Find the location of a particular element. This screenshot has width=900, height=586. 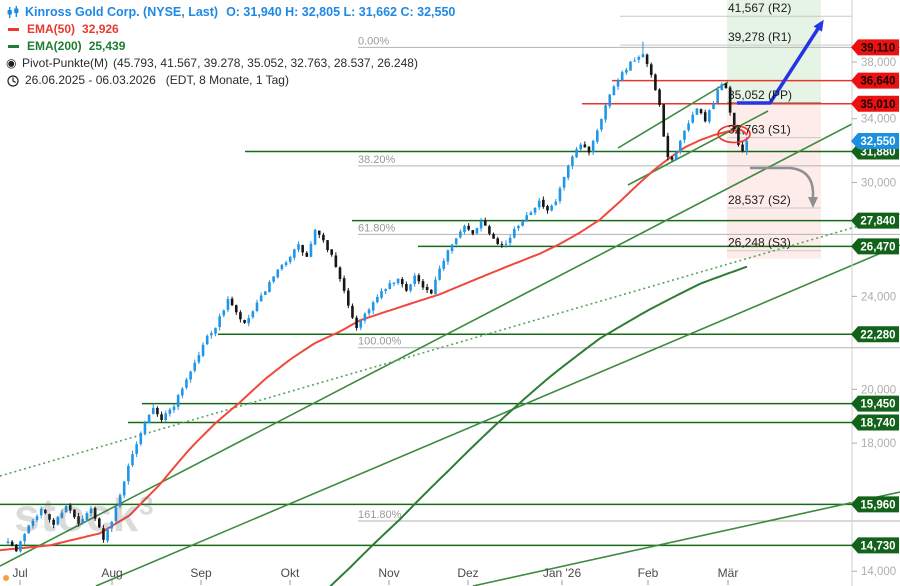

ema200-legend-row: EMA(200) 25,439 is located at coordinates (230, 46).